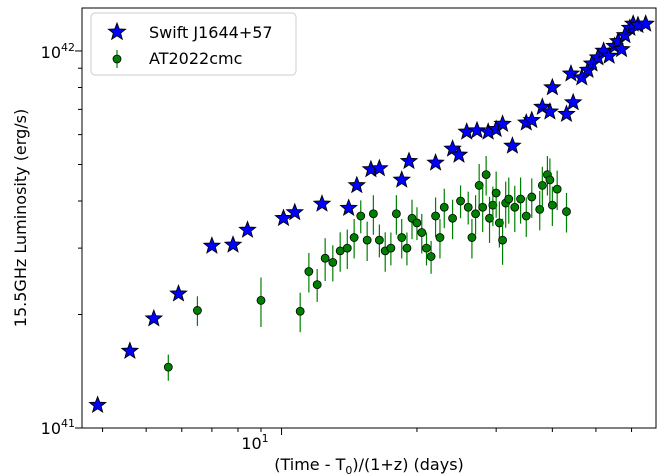  I want to click on legend-circle-marker, so click(117, 59).